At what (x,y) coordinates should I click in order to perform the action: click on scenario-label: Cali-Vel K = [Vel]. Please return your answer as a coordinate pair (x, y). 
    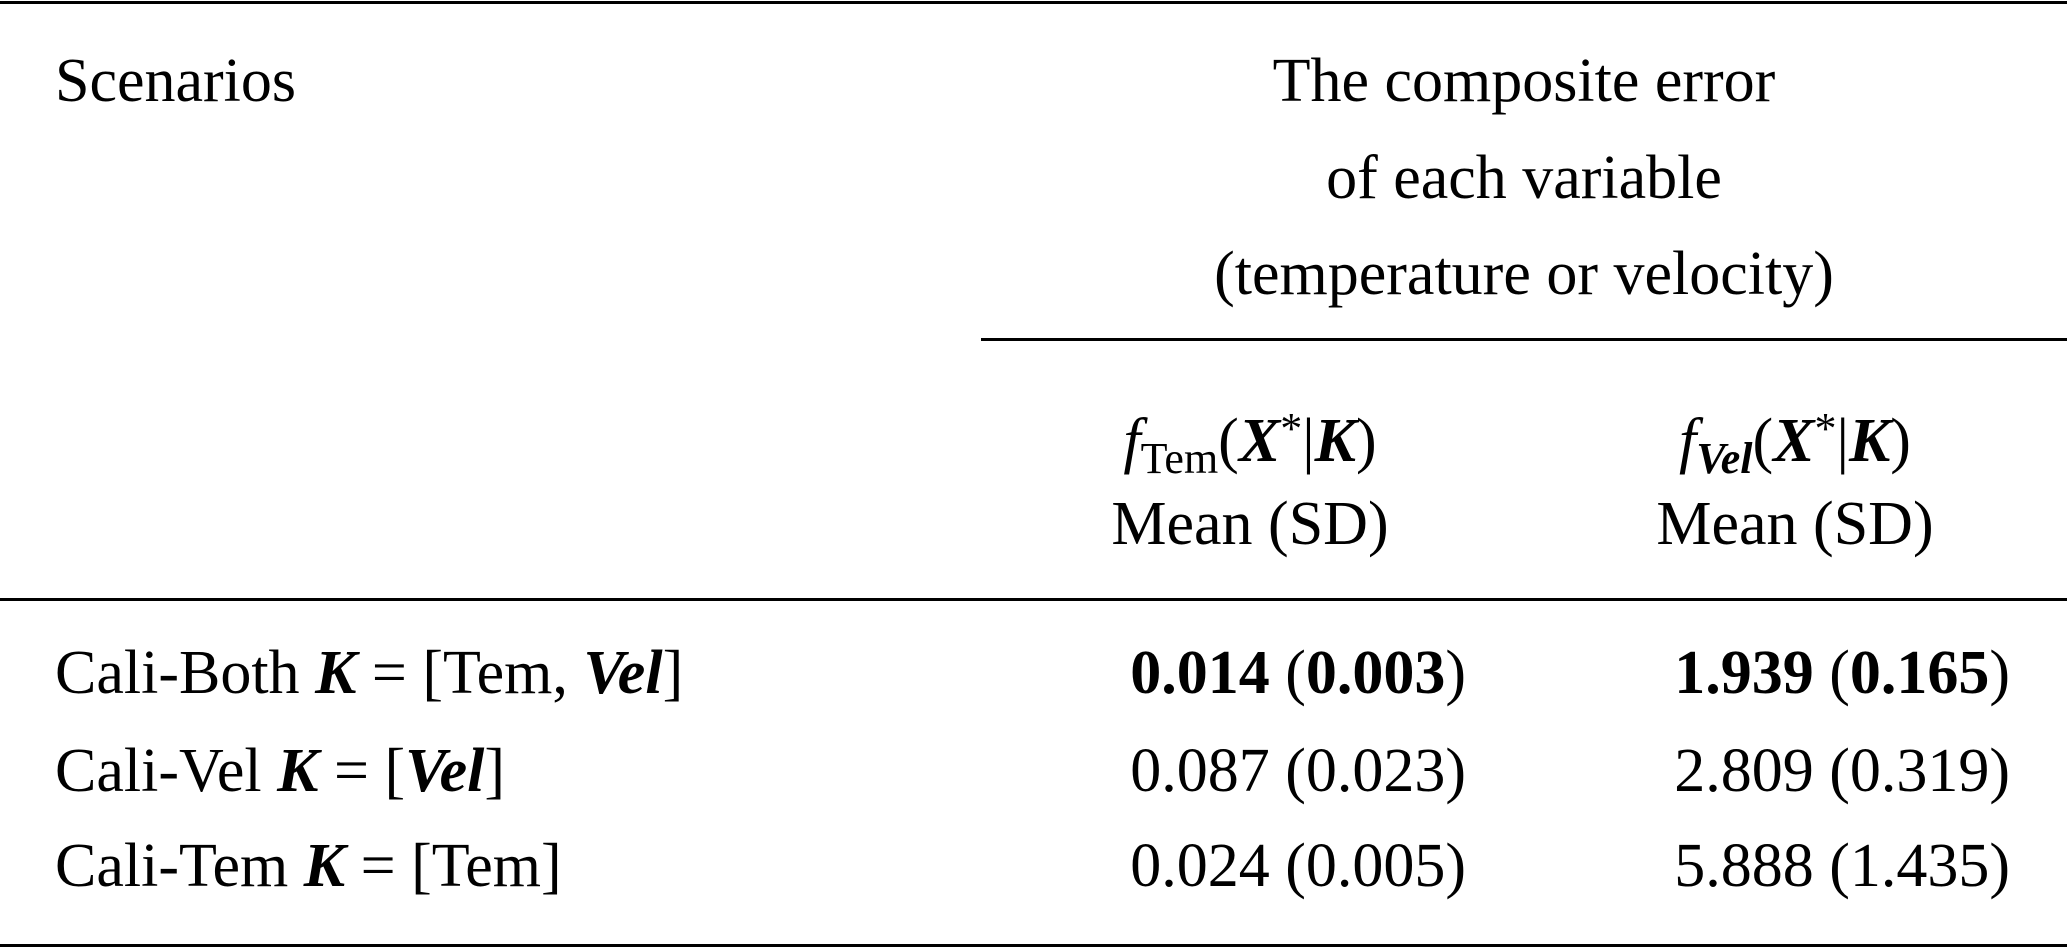
    Looking at the image, I should click on (280, 771).